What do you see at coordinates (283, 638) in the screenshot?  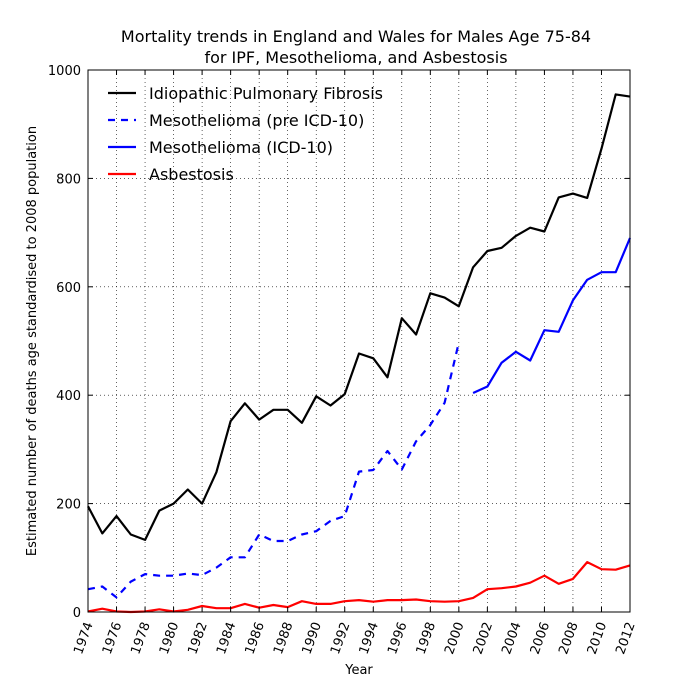 I see `x-tick-label: 1988` at bounding box center [283, 638].